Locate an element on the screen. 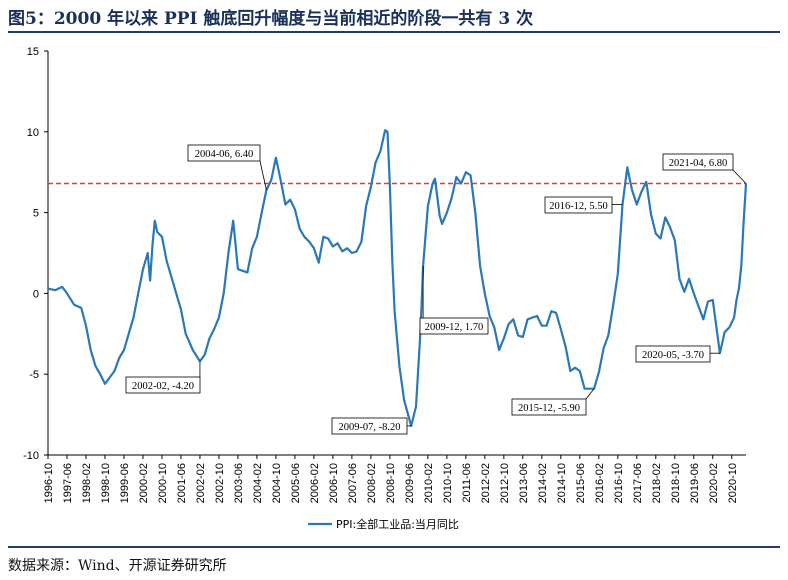 The image size is (788, 580). x-tick-label: 2015-06 is located at coordinates (581, 483).